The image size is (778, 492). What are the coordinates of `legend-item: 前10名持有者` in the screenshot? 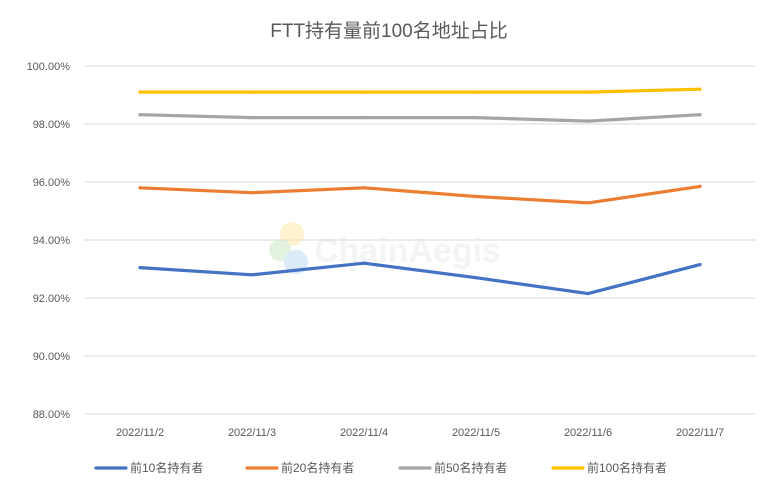 It's located at (148, 467).